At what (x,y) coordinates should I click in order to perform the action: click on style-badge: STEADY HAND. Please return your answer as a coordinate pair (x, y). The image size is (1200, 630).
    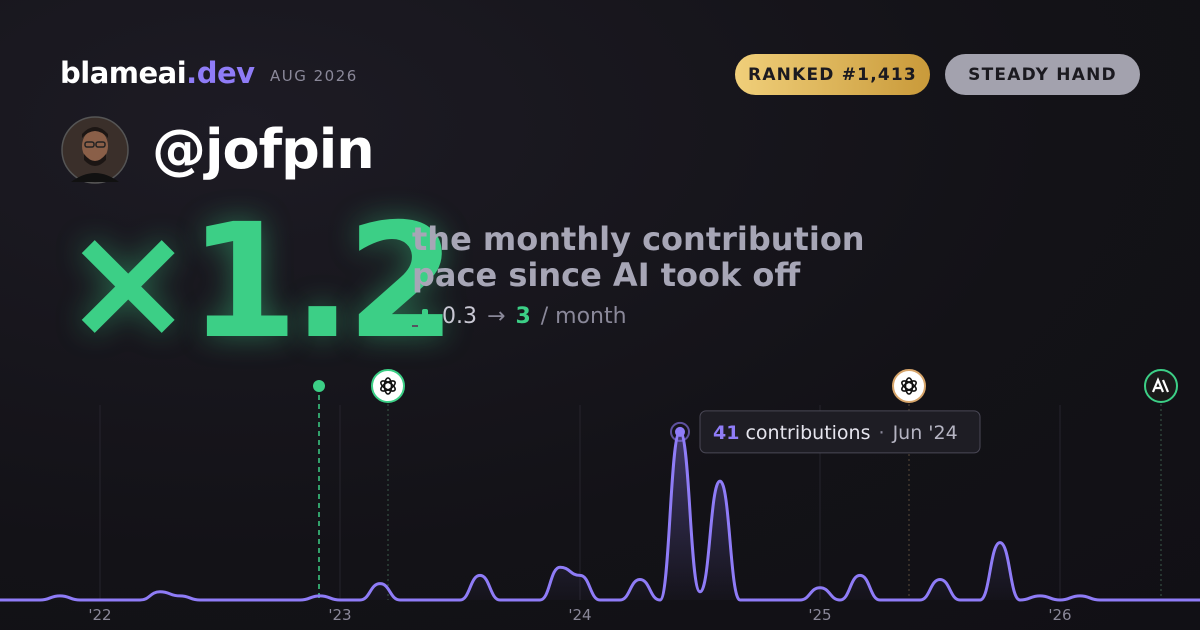
    Looking at the image, I should click on (1042, 74).